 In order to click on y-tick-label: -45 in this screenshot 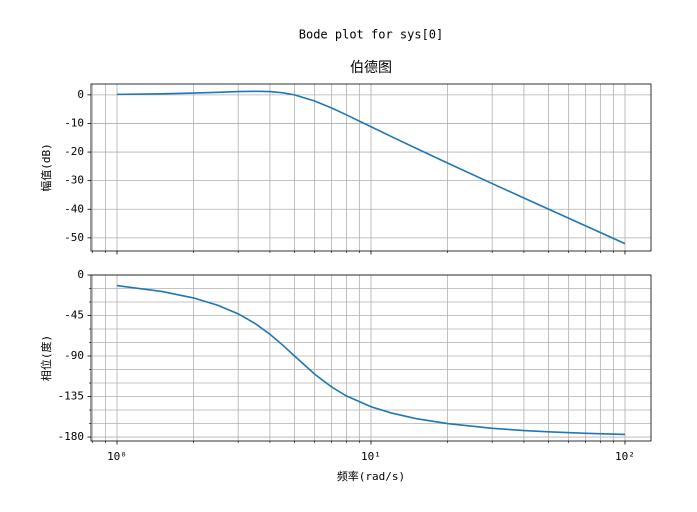, I will do `click(74, 315)`.